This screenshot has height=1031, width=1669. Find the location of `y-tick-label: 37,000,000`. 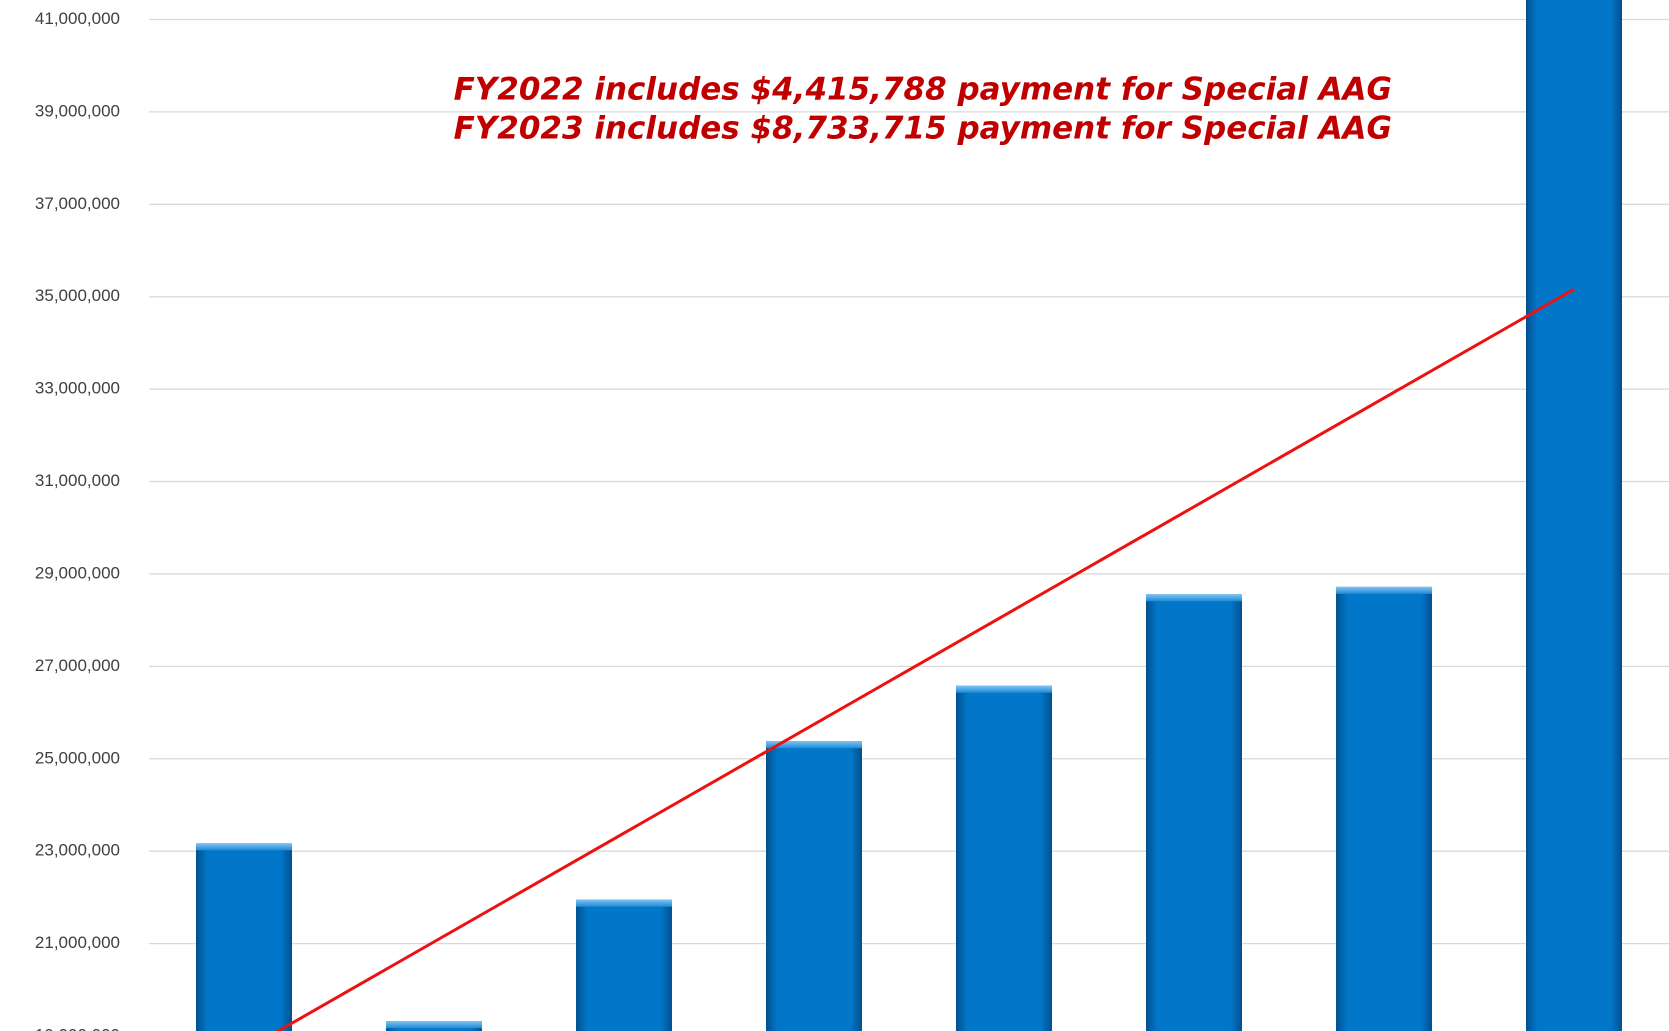

y-tick-label: 37,000,000 is located at coordinates (77, 203).